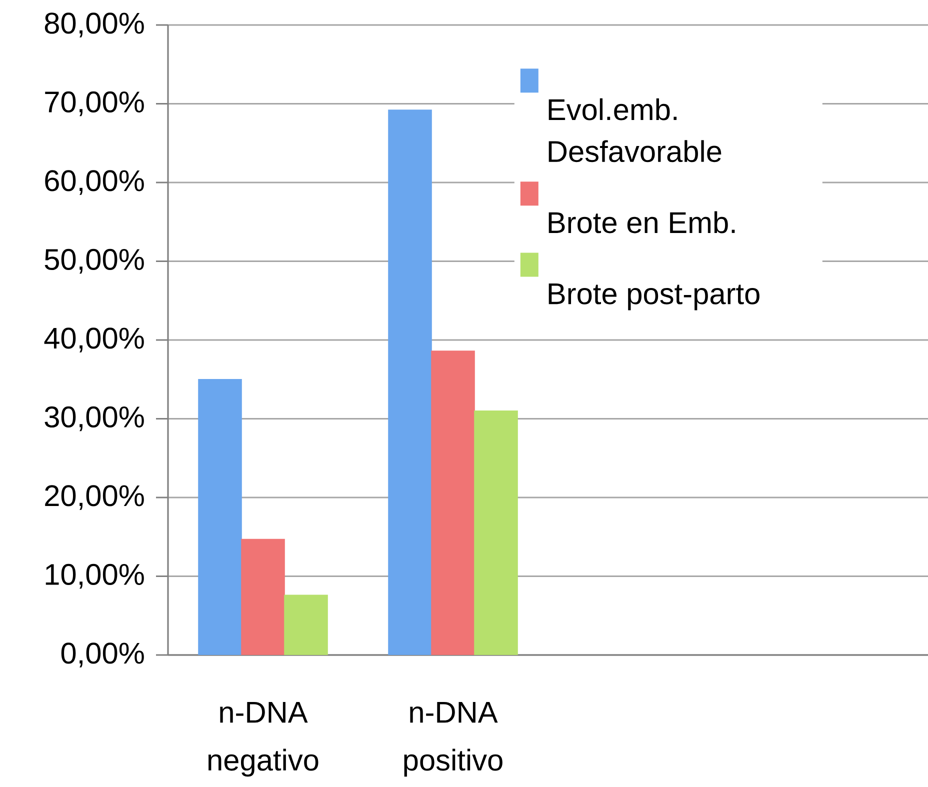  What do you see at coordinates (654, 297) in the screenshot?
I see `legend-label: Brote post-parto` at bounding box center [654, 297].